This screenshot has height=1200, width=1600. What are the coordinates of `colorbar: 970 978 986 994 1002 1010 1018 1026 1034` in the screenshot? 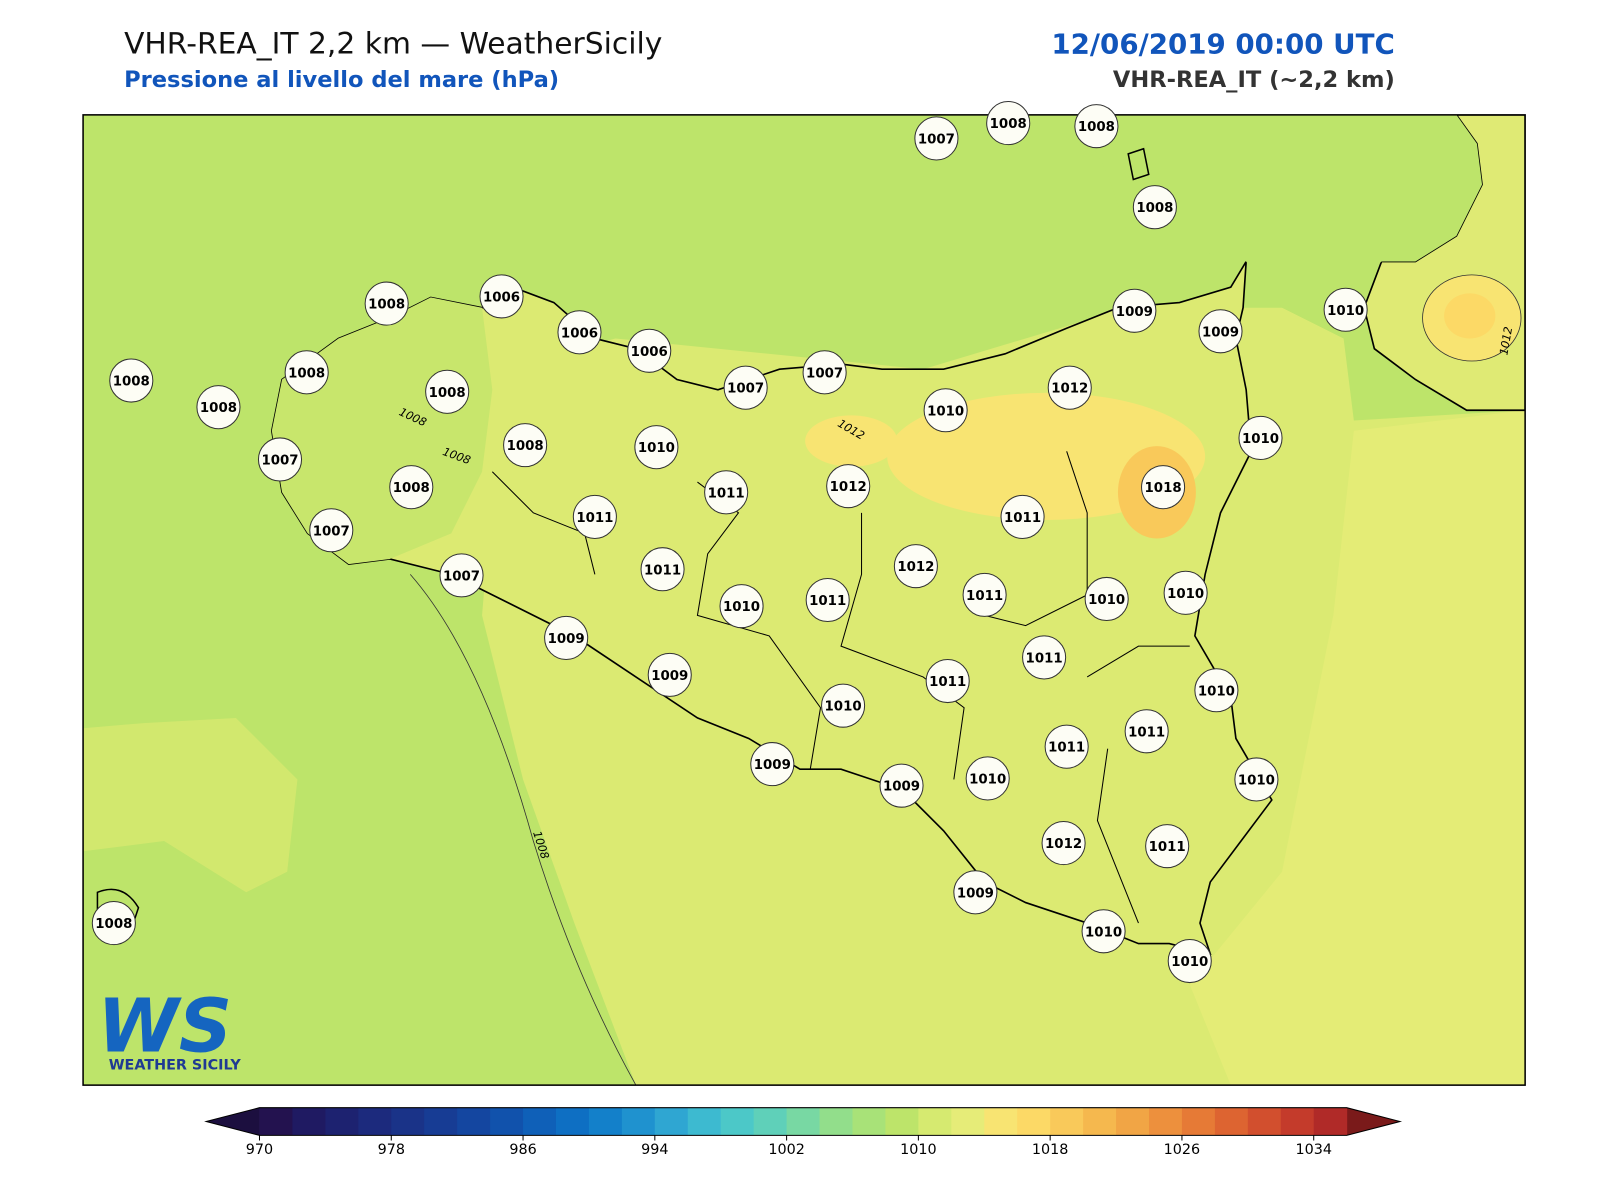 It's located at (803, 1132).